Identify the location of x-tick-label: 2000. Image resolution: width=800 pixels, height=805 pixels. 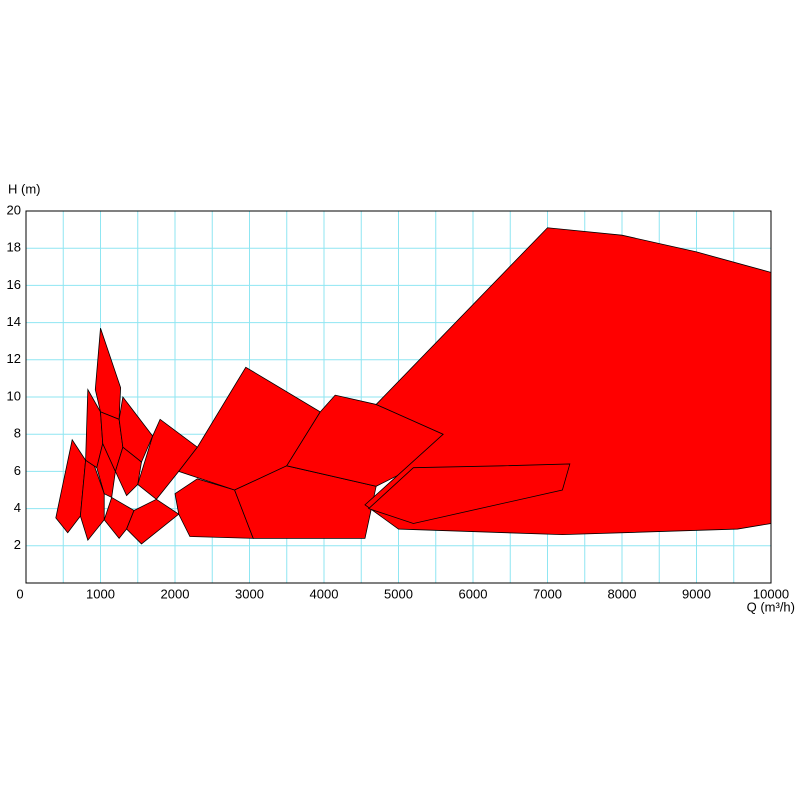
(175, 593).